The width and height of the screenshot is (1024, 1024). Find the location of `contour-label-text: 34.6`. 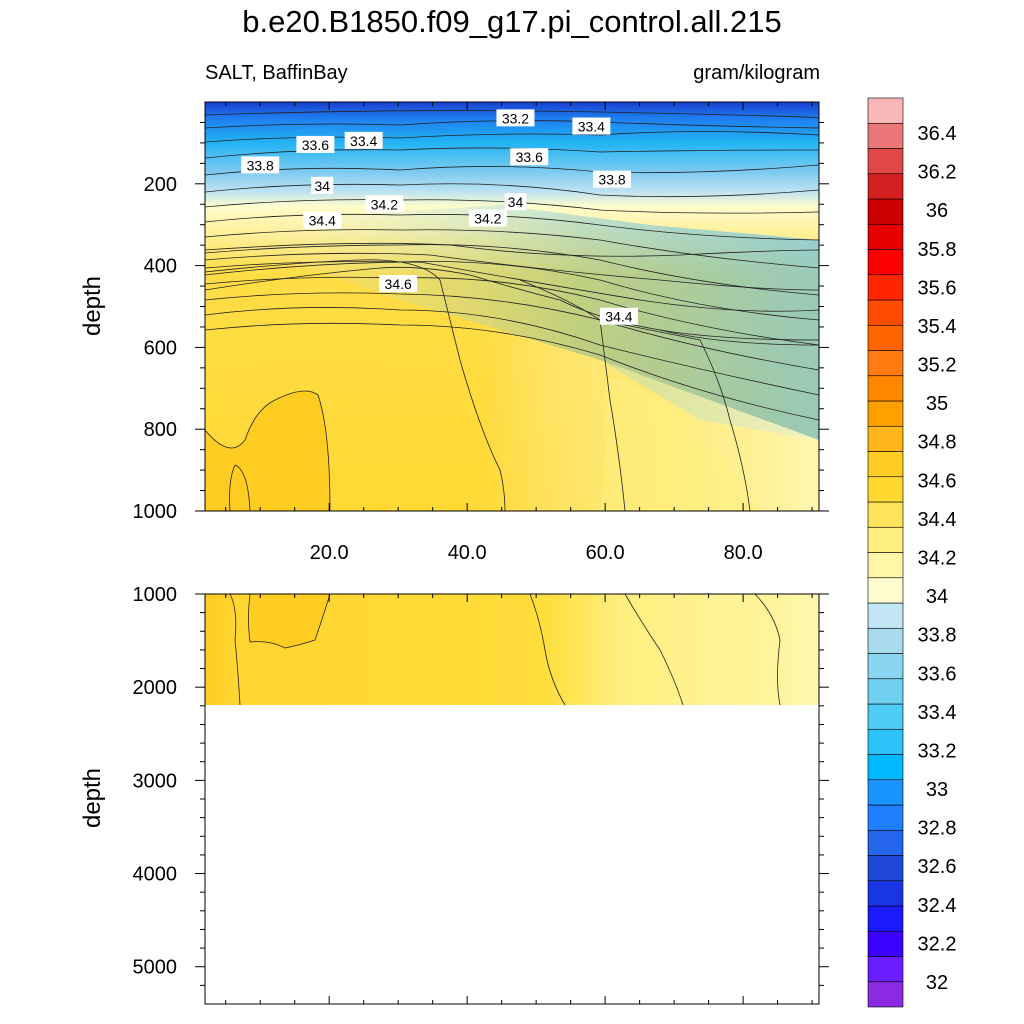

contour-label-text: 34.6 is located at coordinates (398, 284).